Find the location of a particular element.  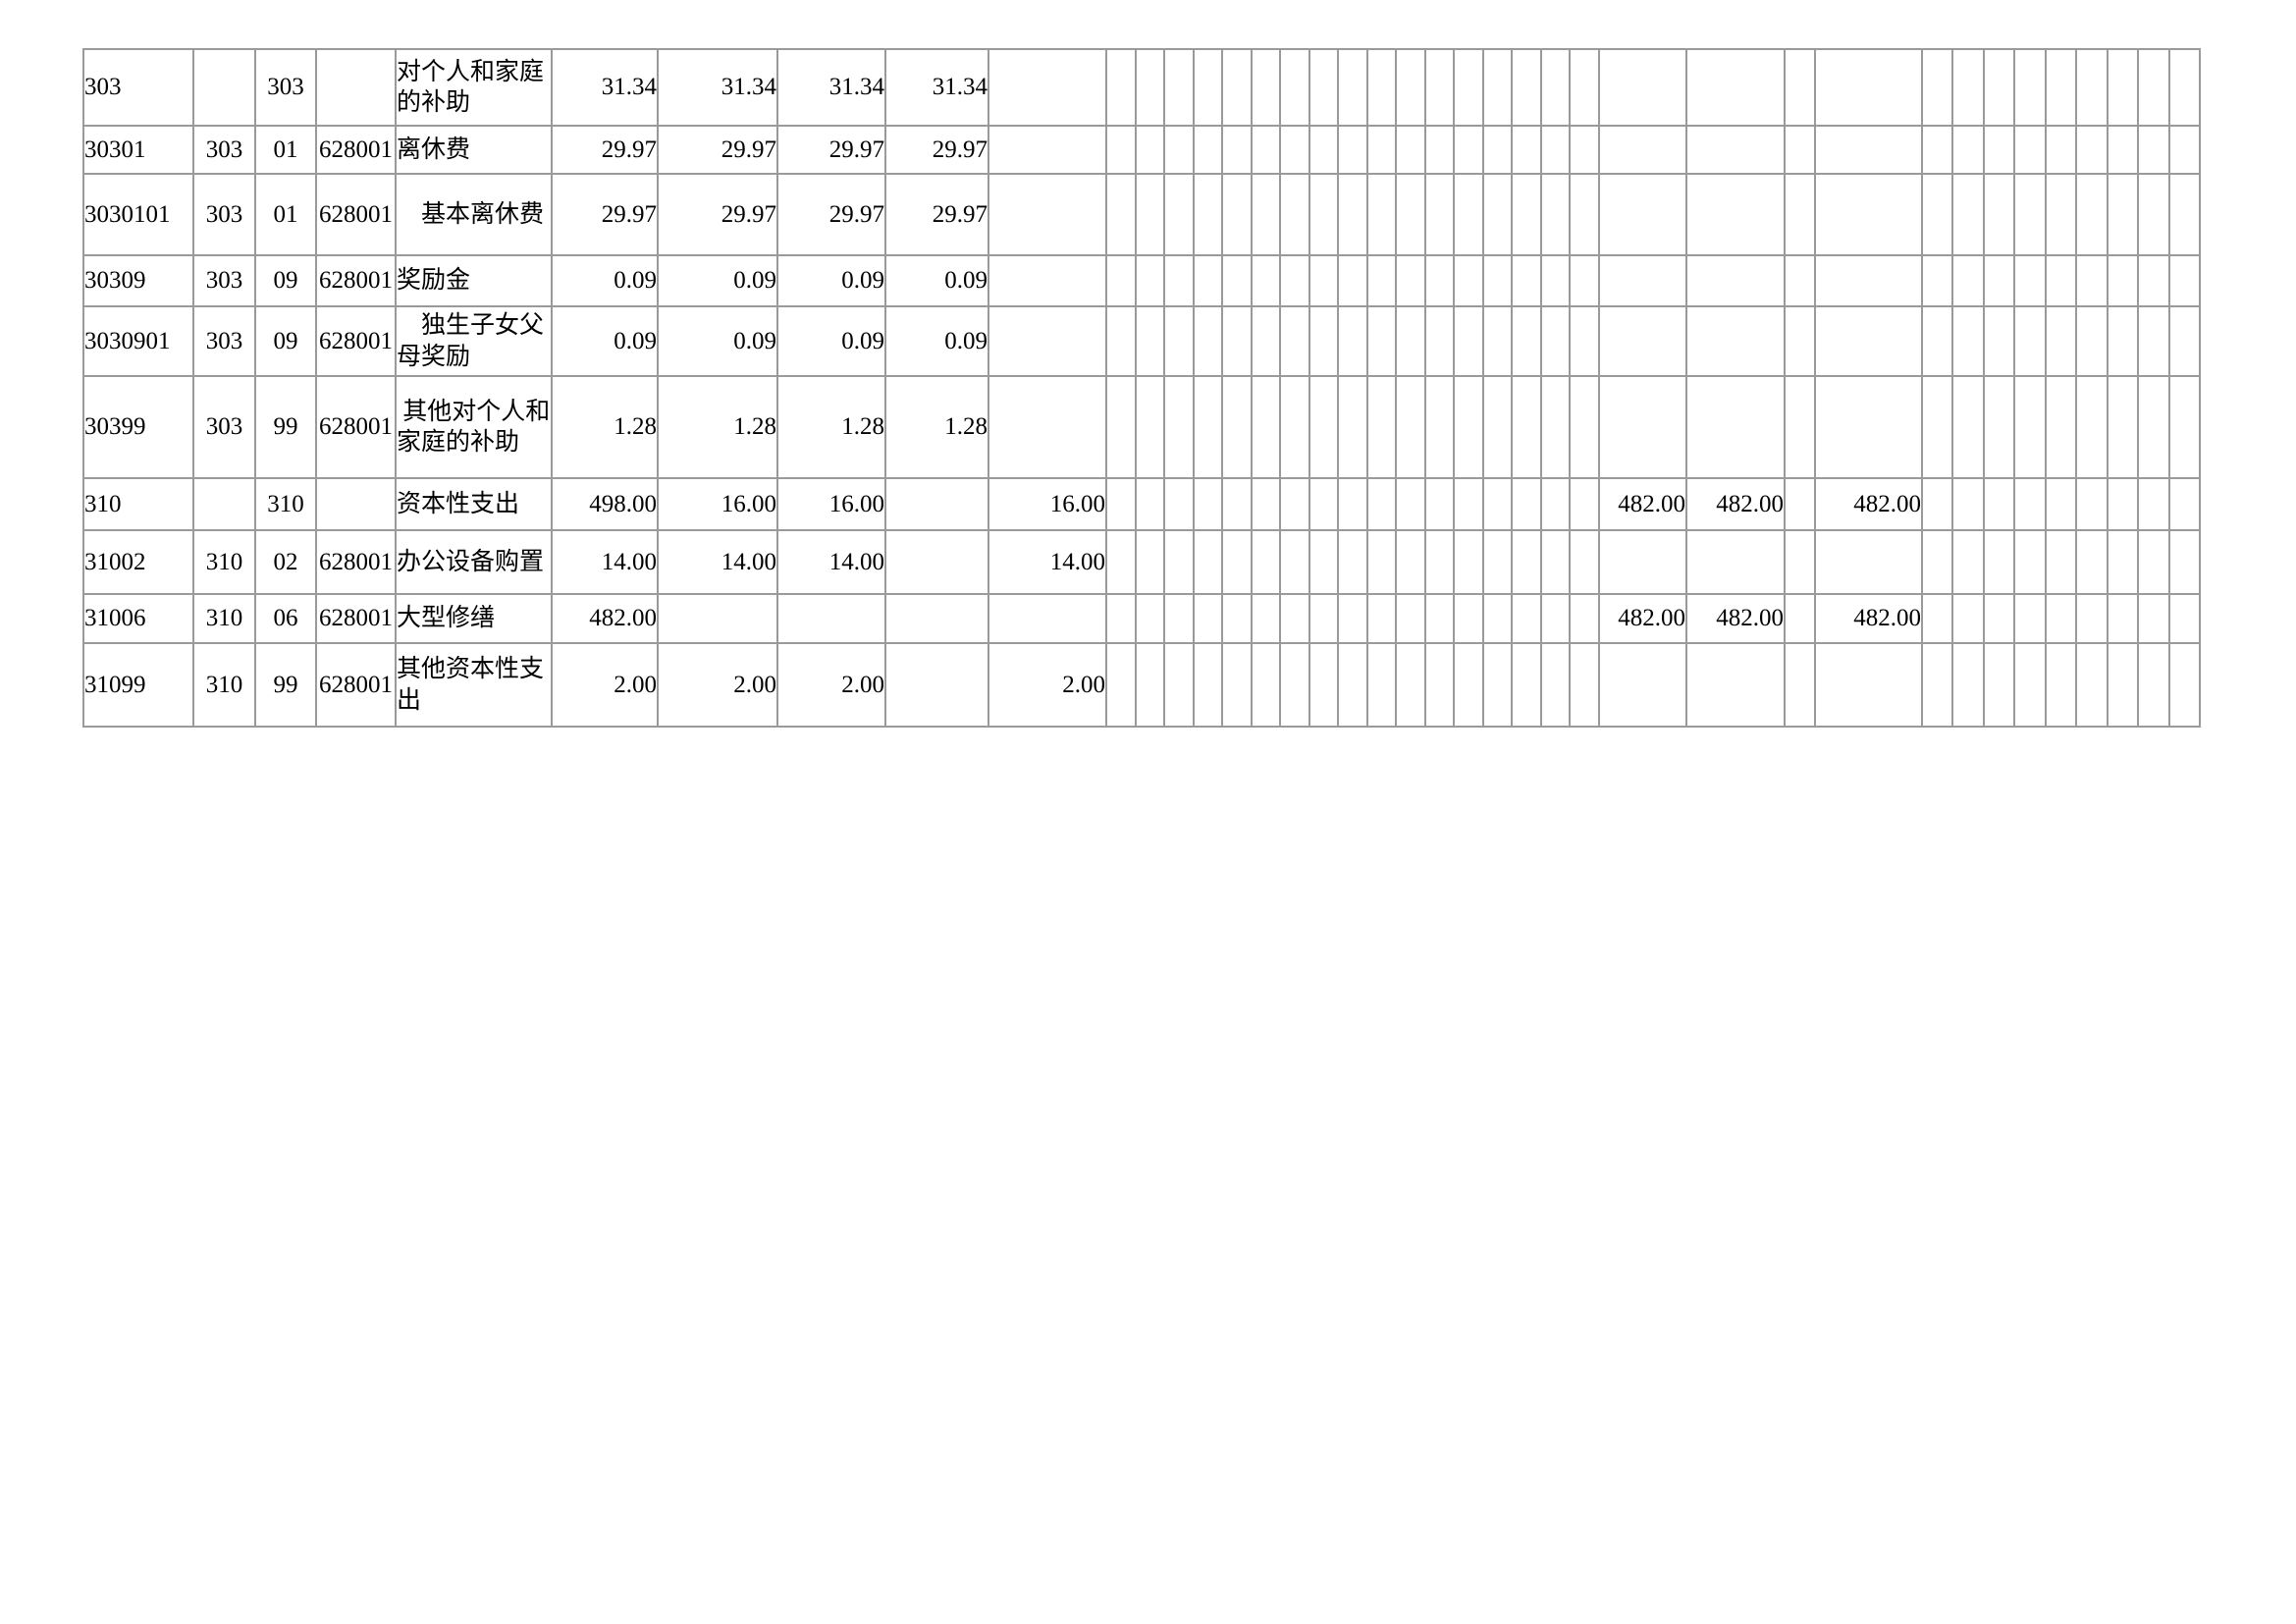

cell-subclass-code: 01 is located at coordinates (285, 214).